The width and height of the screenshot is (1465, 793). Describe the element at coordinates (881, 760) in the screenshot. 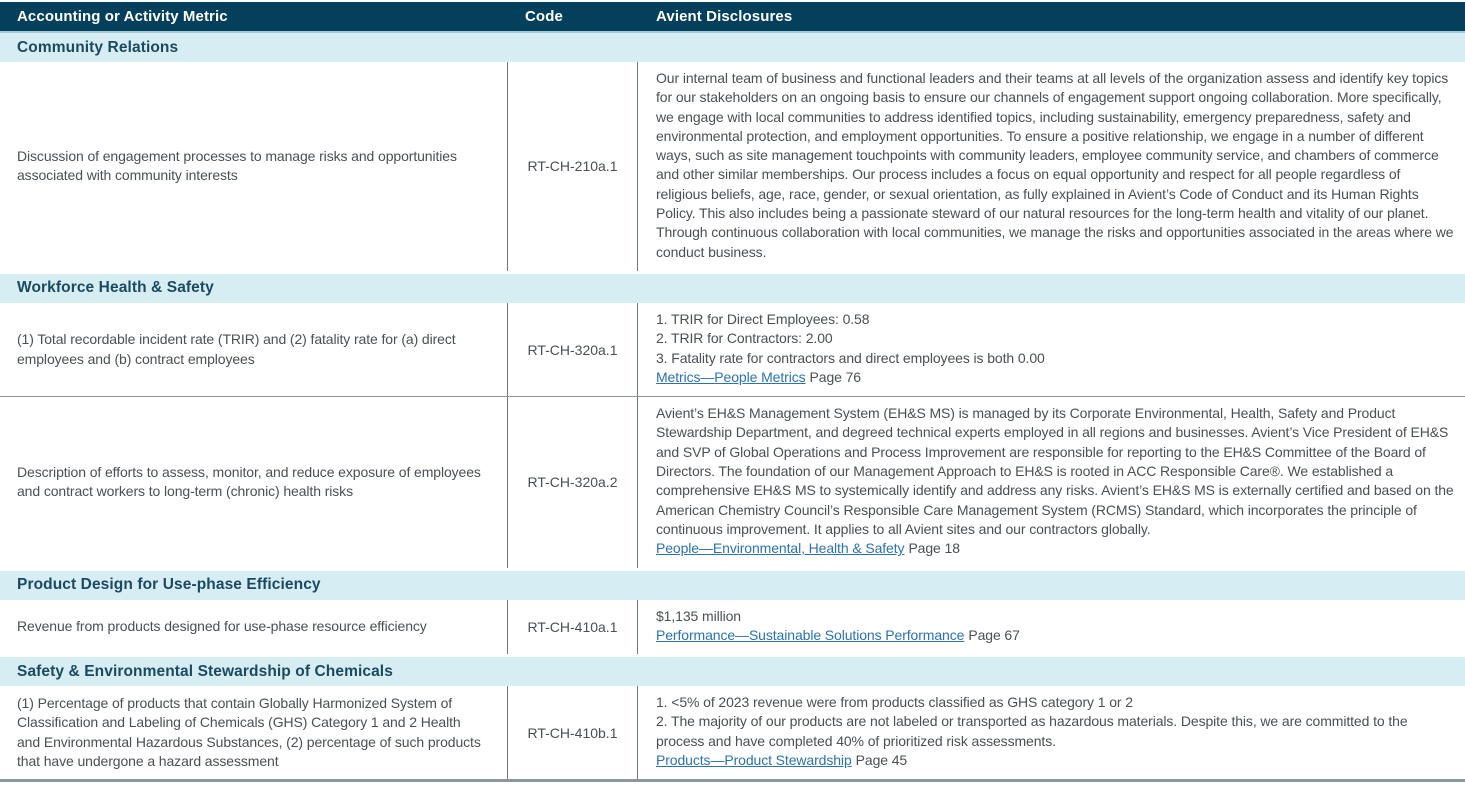

I see `page-reference: Page 45` at that location.